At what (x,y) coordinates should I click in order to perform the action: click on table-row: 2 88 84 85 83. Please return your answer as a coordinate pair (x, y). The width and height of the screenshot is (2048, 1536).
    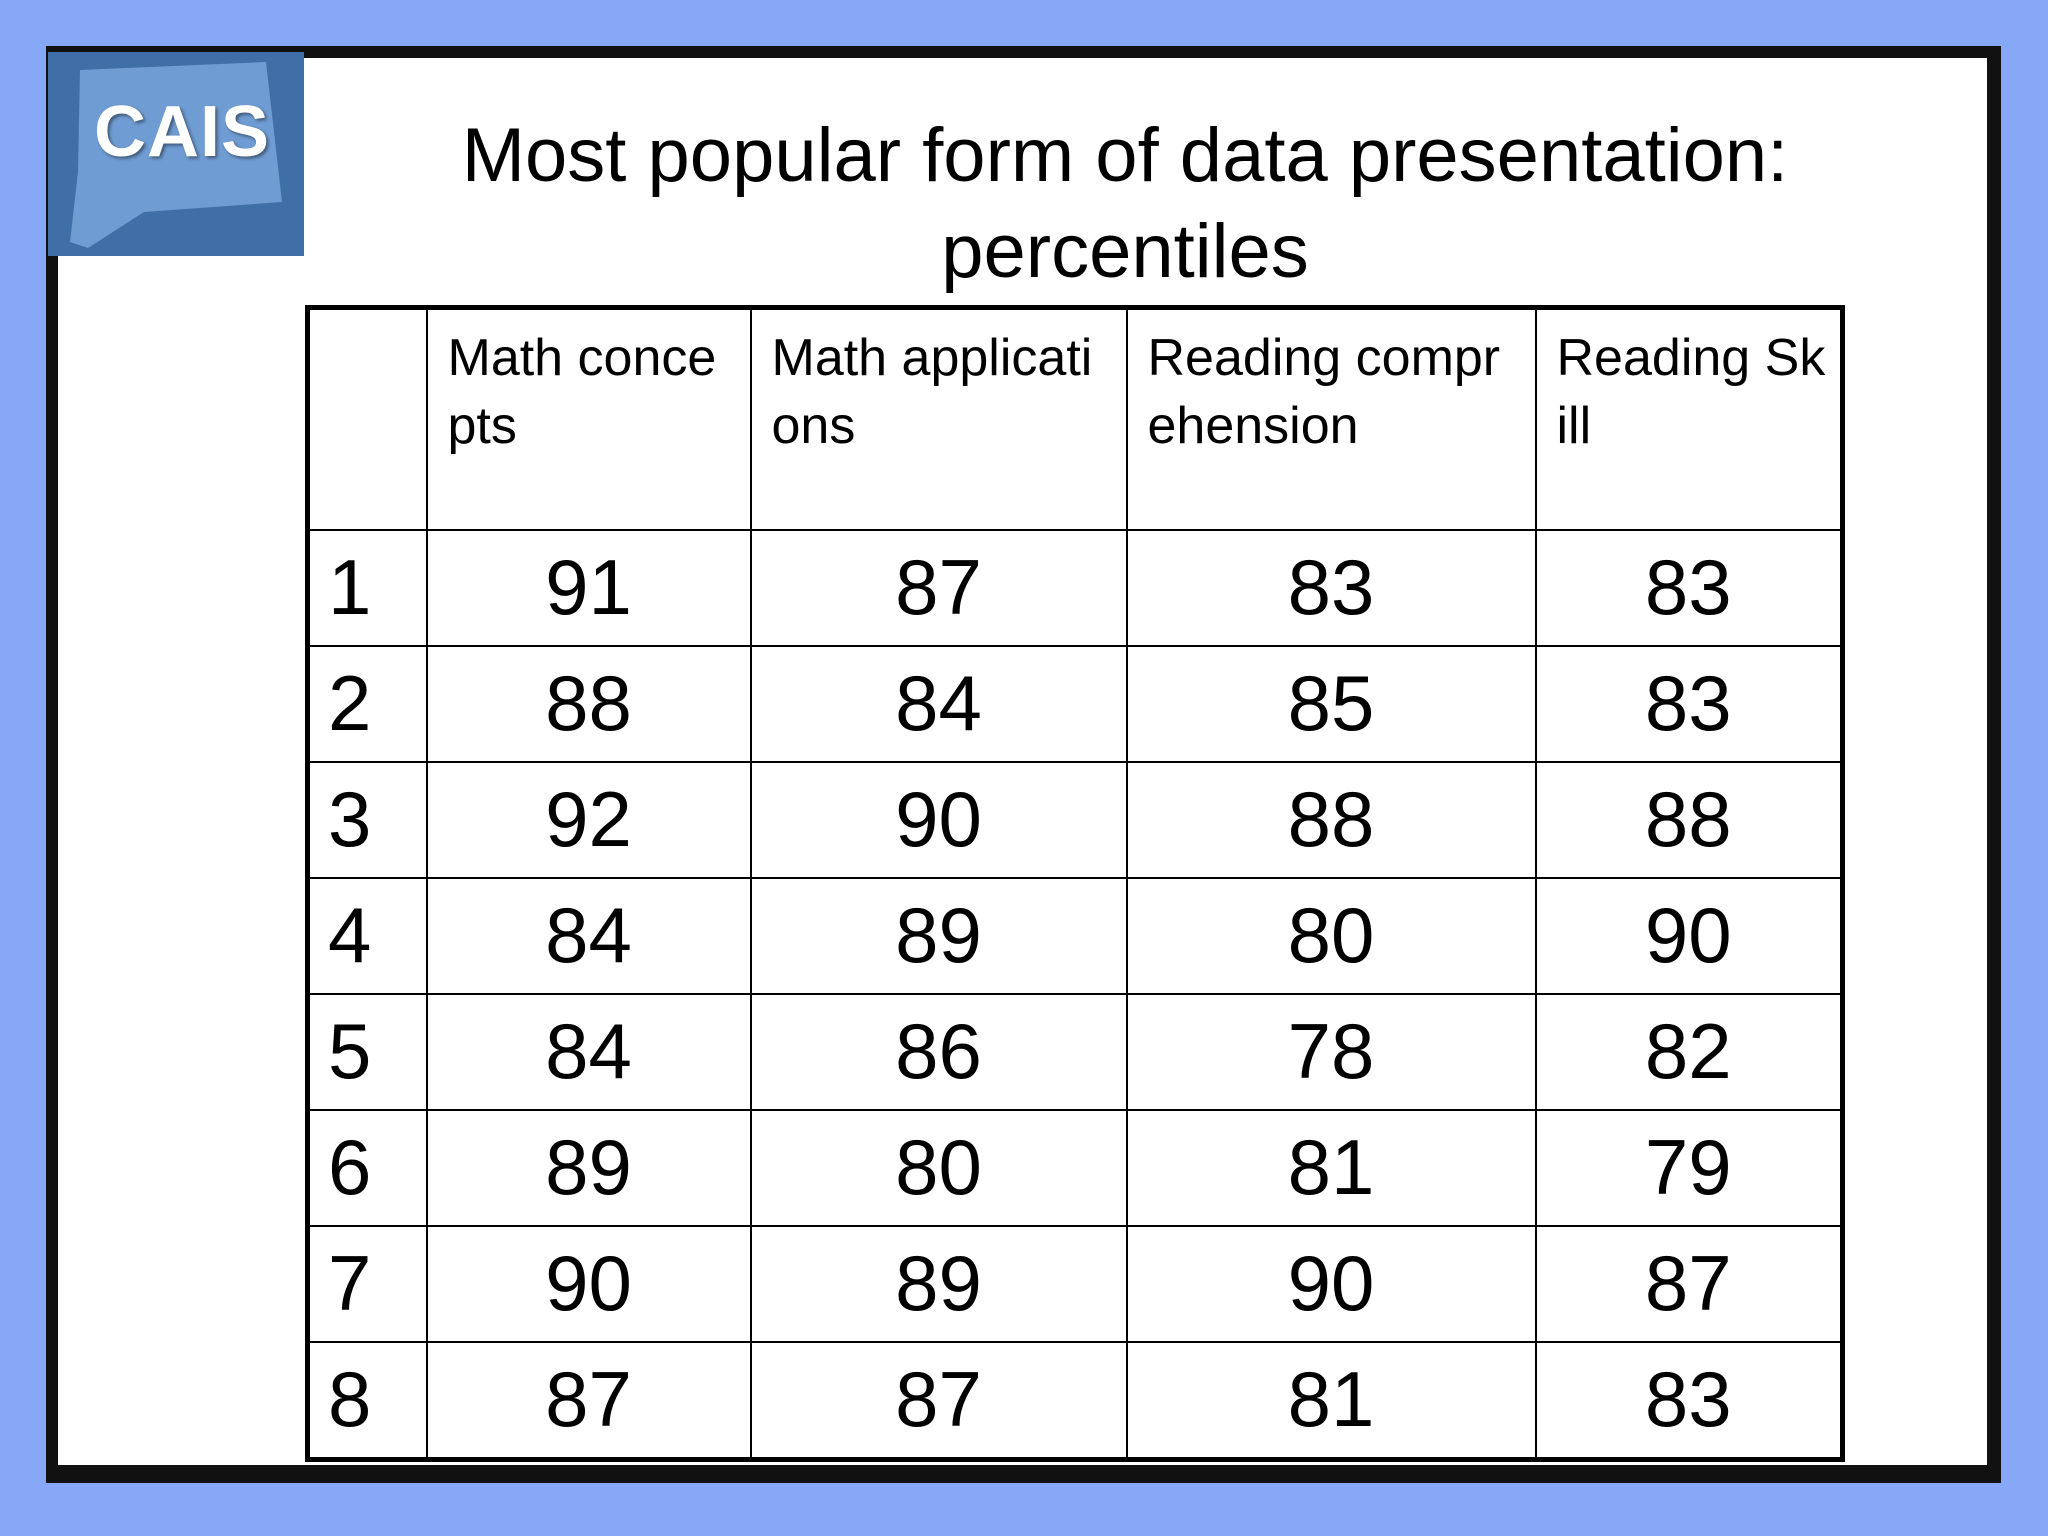
    Looking at the image, I should click on (1075, 703).